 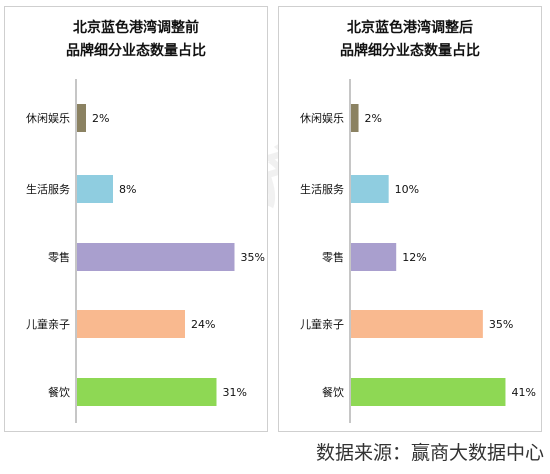 What do you see at coordinates (414, 257) in the screenshot?
I see `data-label: 12%` at bounding box center [414, 257].